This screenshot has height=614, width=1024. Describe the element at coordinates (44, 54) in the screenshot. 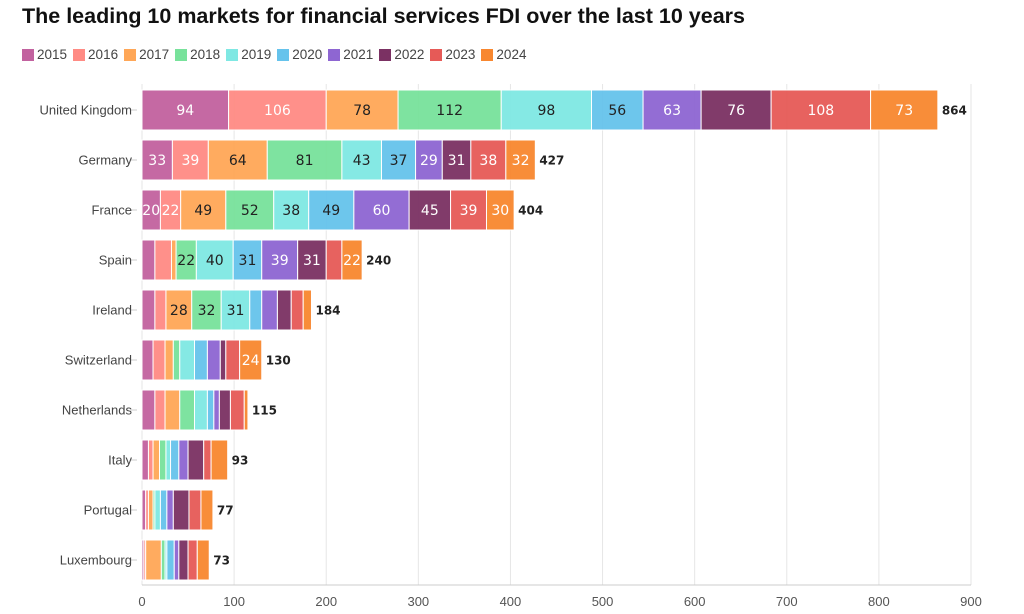

I see `legend-item-2015: 2015` at that location.